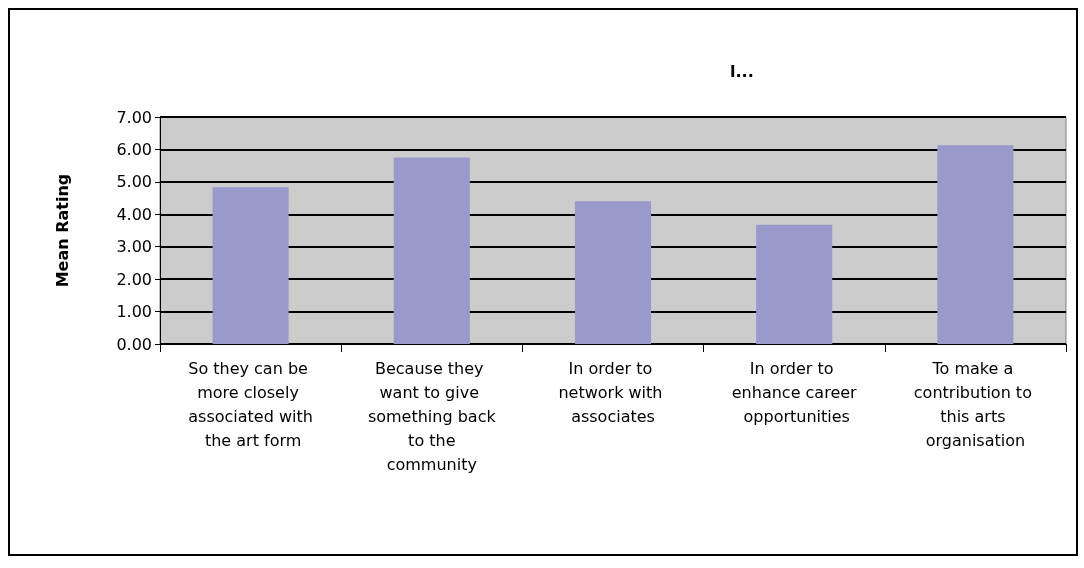 This screenshot has width=1084, height=568. I want to click on x-tick-label: In order to network with associates, so click(613, 392).